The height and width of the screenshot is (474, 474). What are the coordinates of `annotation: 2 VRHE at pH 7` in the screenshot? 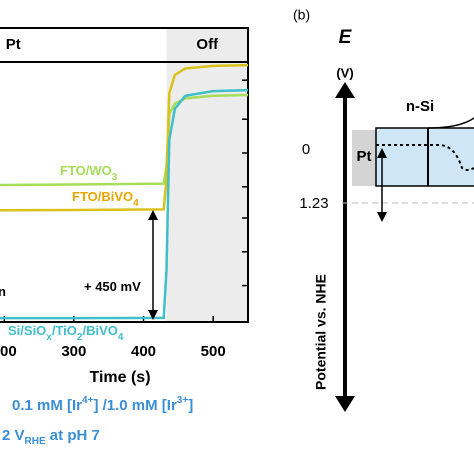 It's located at (51, 437).